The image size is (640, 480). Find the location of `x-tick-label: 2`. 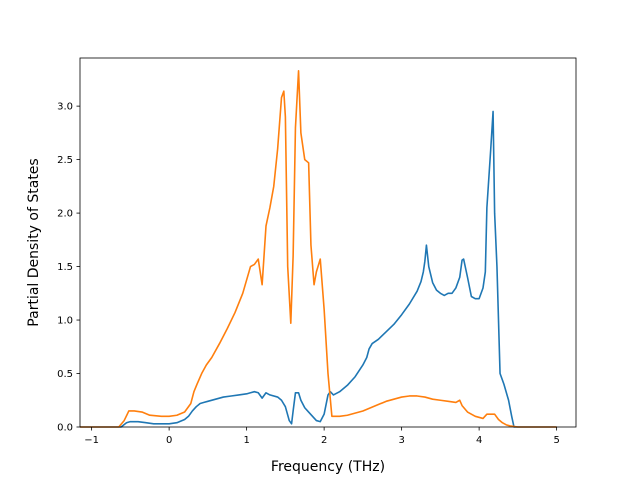

x-tick-label: 2 is located at coordinates (324, 440).